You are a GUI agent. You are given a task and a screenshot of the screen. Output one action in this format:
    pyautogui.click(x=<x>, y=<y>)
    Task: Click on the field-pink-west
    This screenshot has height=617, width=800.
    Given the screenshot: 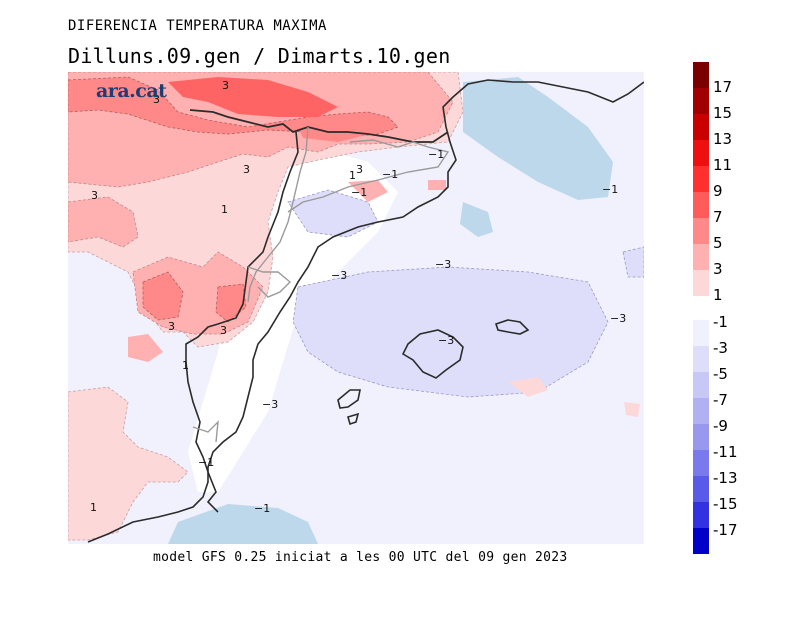 What is the action you would take?
    pyautogui.click(x=103, y=222)
    